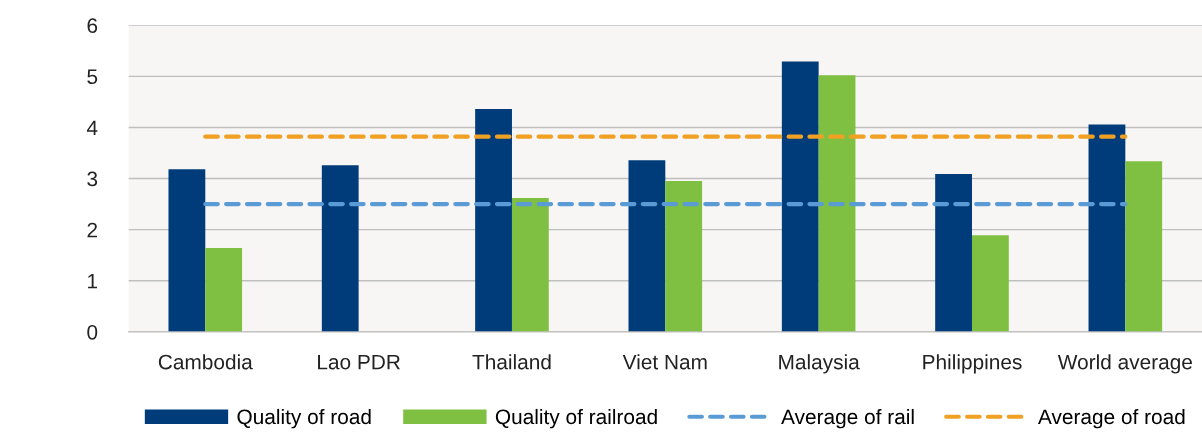 This screenshot has width=1202, height=435. What do you see at coordinates (359, 362) in the screenshot?
I see `x-tick-label: Lao PDR` at bounding box center [359, 362].